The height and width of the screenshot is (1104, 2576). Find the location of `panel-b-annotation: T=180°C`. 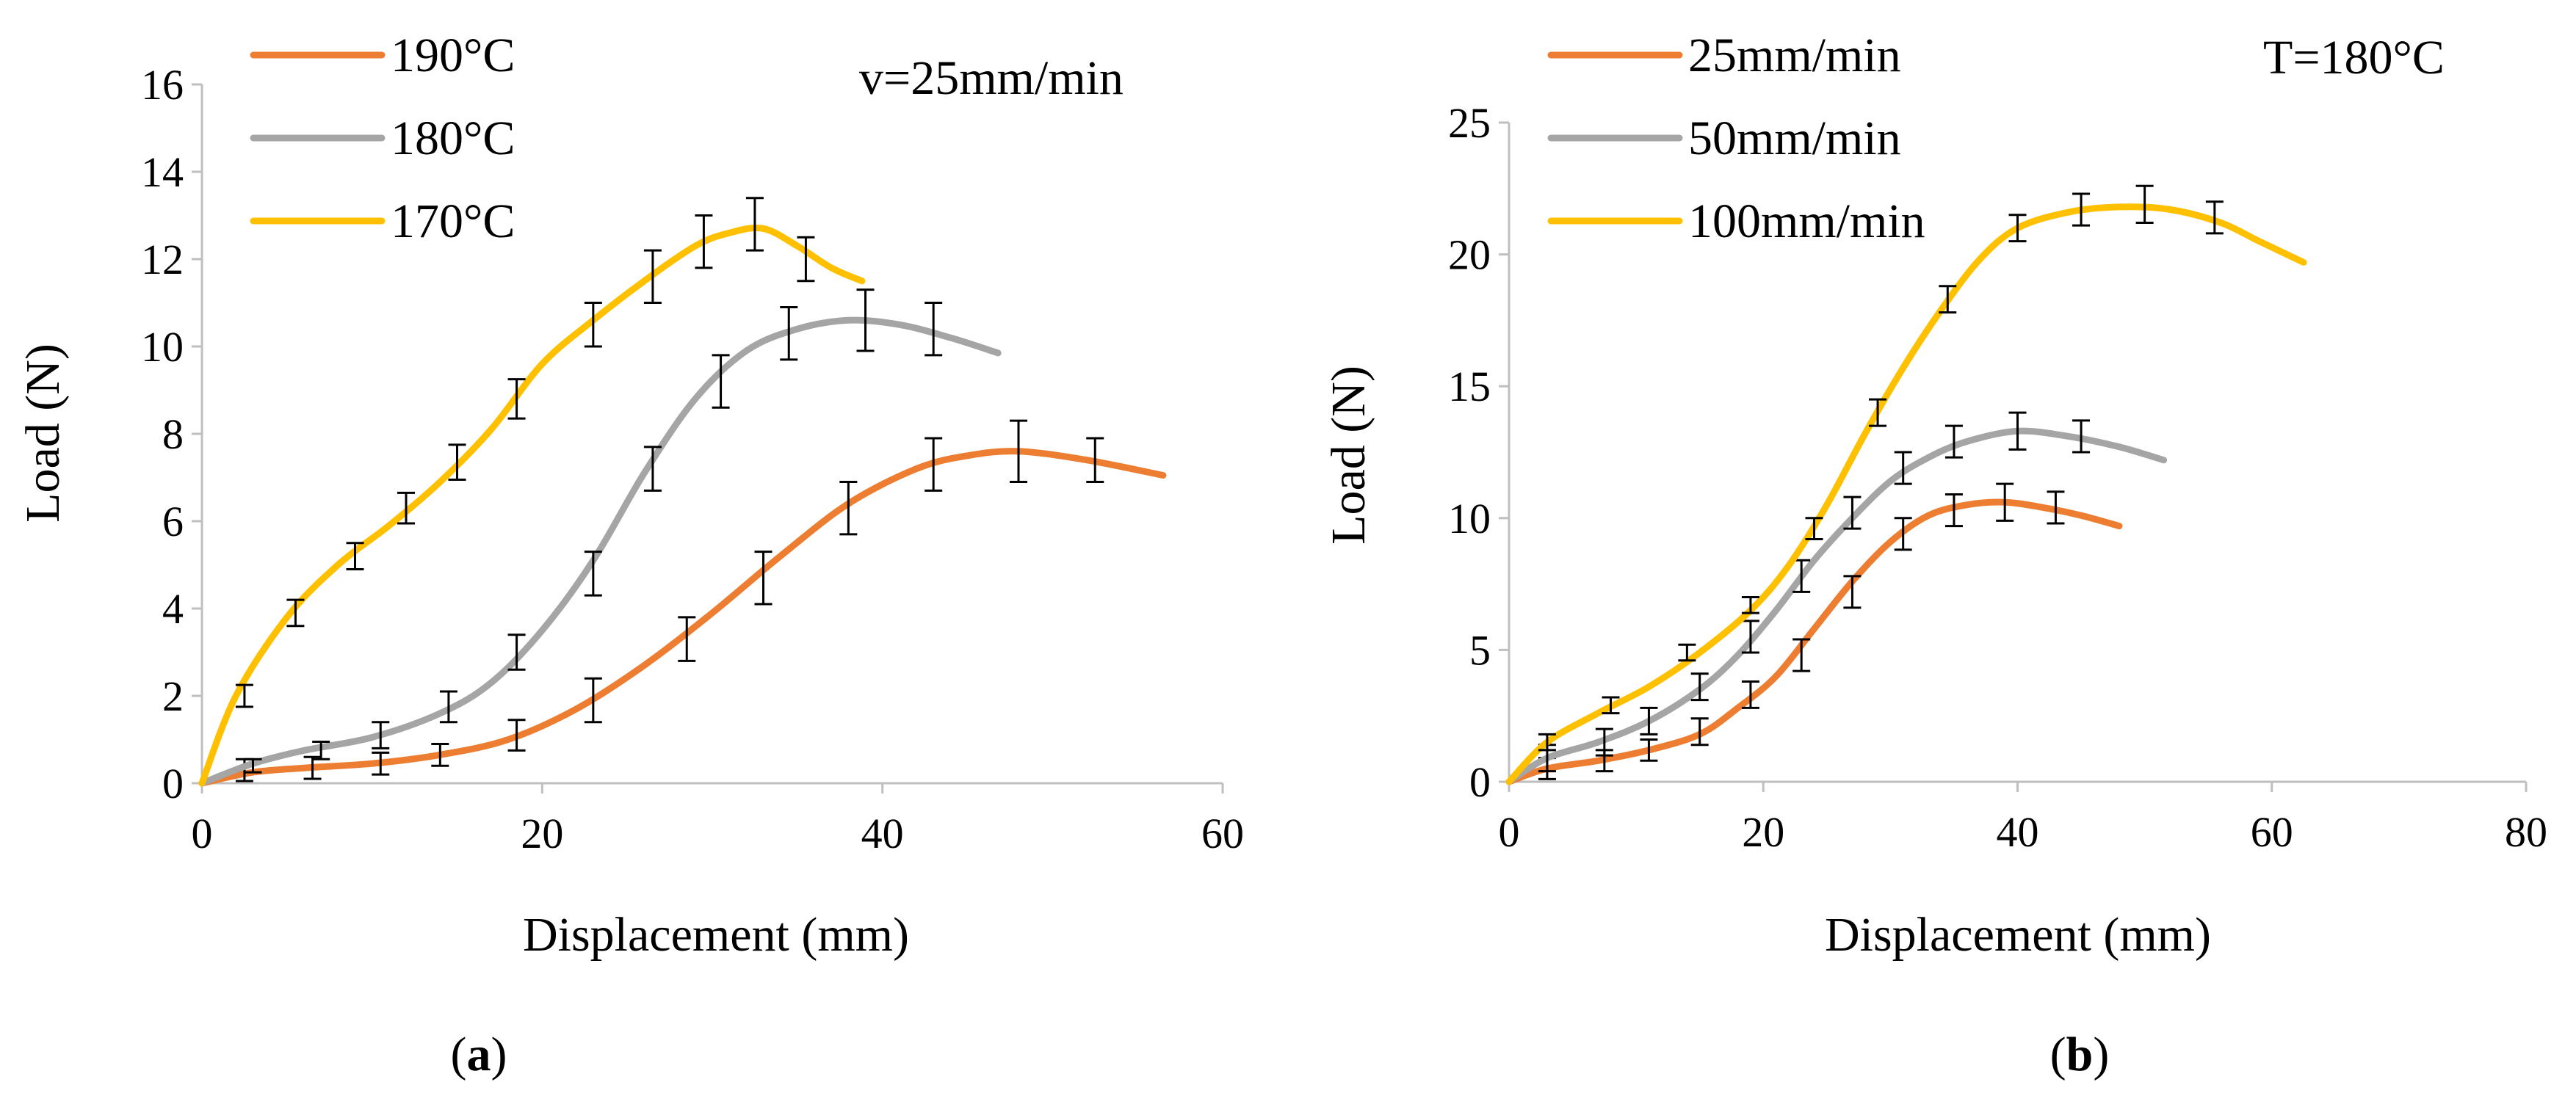

panel-b-annotation: T=180°C is located at coordinates (2354, 58).